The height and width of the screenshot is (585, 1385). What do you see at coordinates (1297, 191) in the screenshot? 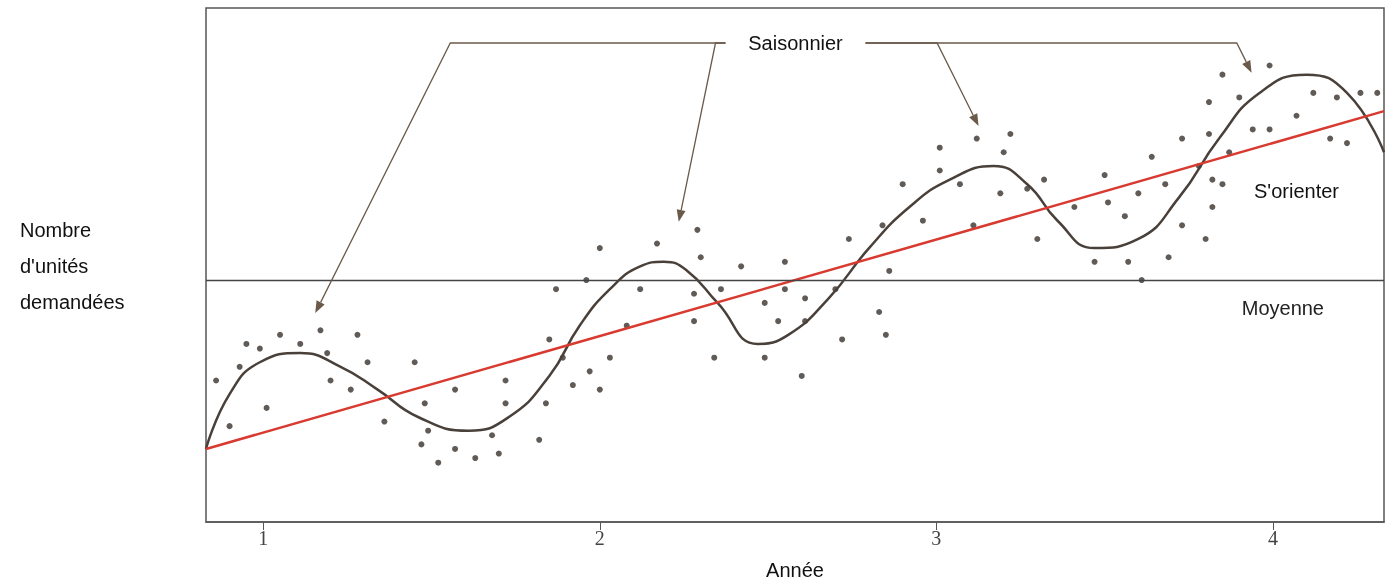
I see `series-label: S'orienter` at bounding box center [1297, 191].